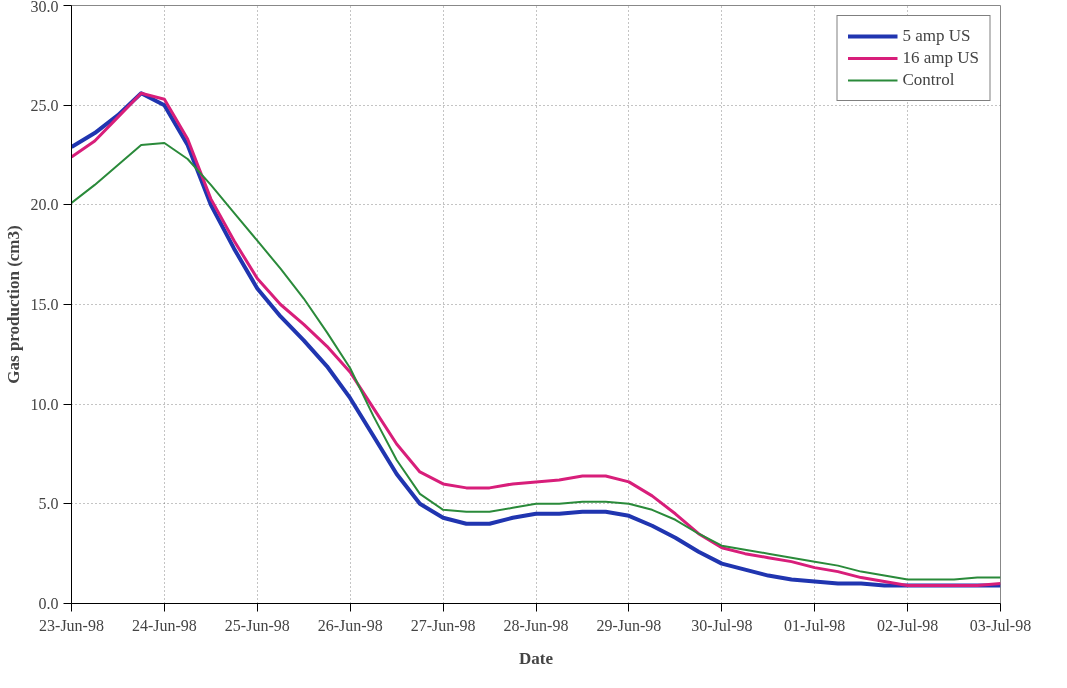 The height and width of the screenshot is (688, 1067). Describe the element at coordinates (257, 625) in the screenshot. I see `x-tick-label: 25-Jun-98` at that location.